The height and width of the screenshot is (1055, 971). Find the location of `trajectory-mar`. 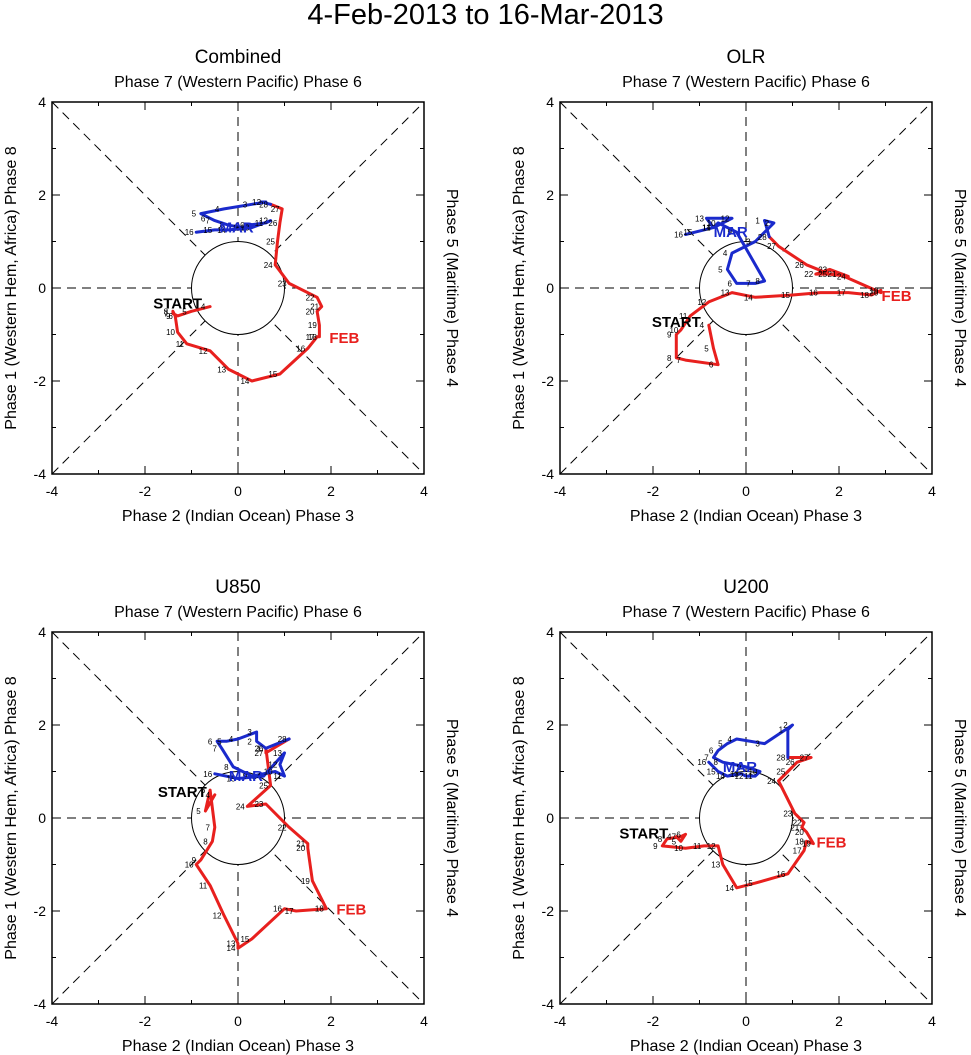

trajectory-mar is located at coordinates (249, 755).